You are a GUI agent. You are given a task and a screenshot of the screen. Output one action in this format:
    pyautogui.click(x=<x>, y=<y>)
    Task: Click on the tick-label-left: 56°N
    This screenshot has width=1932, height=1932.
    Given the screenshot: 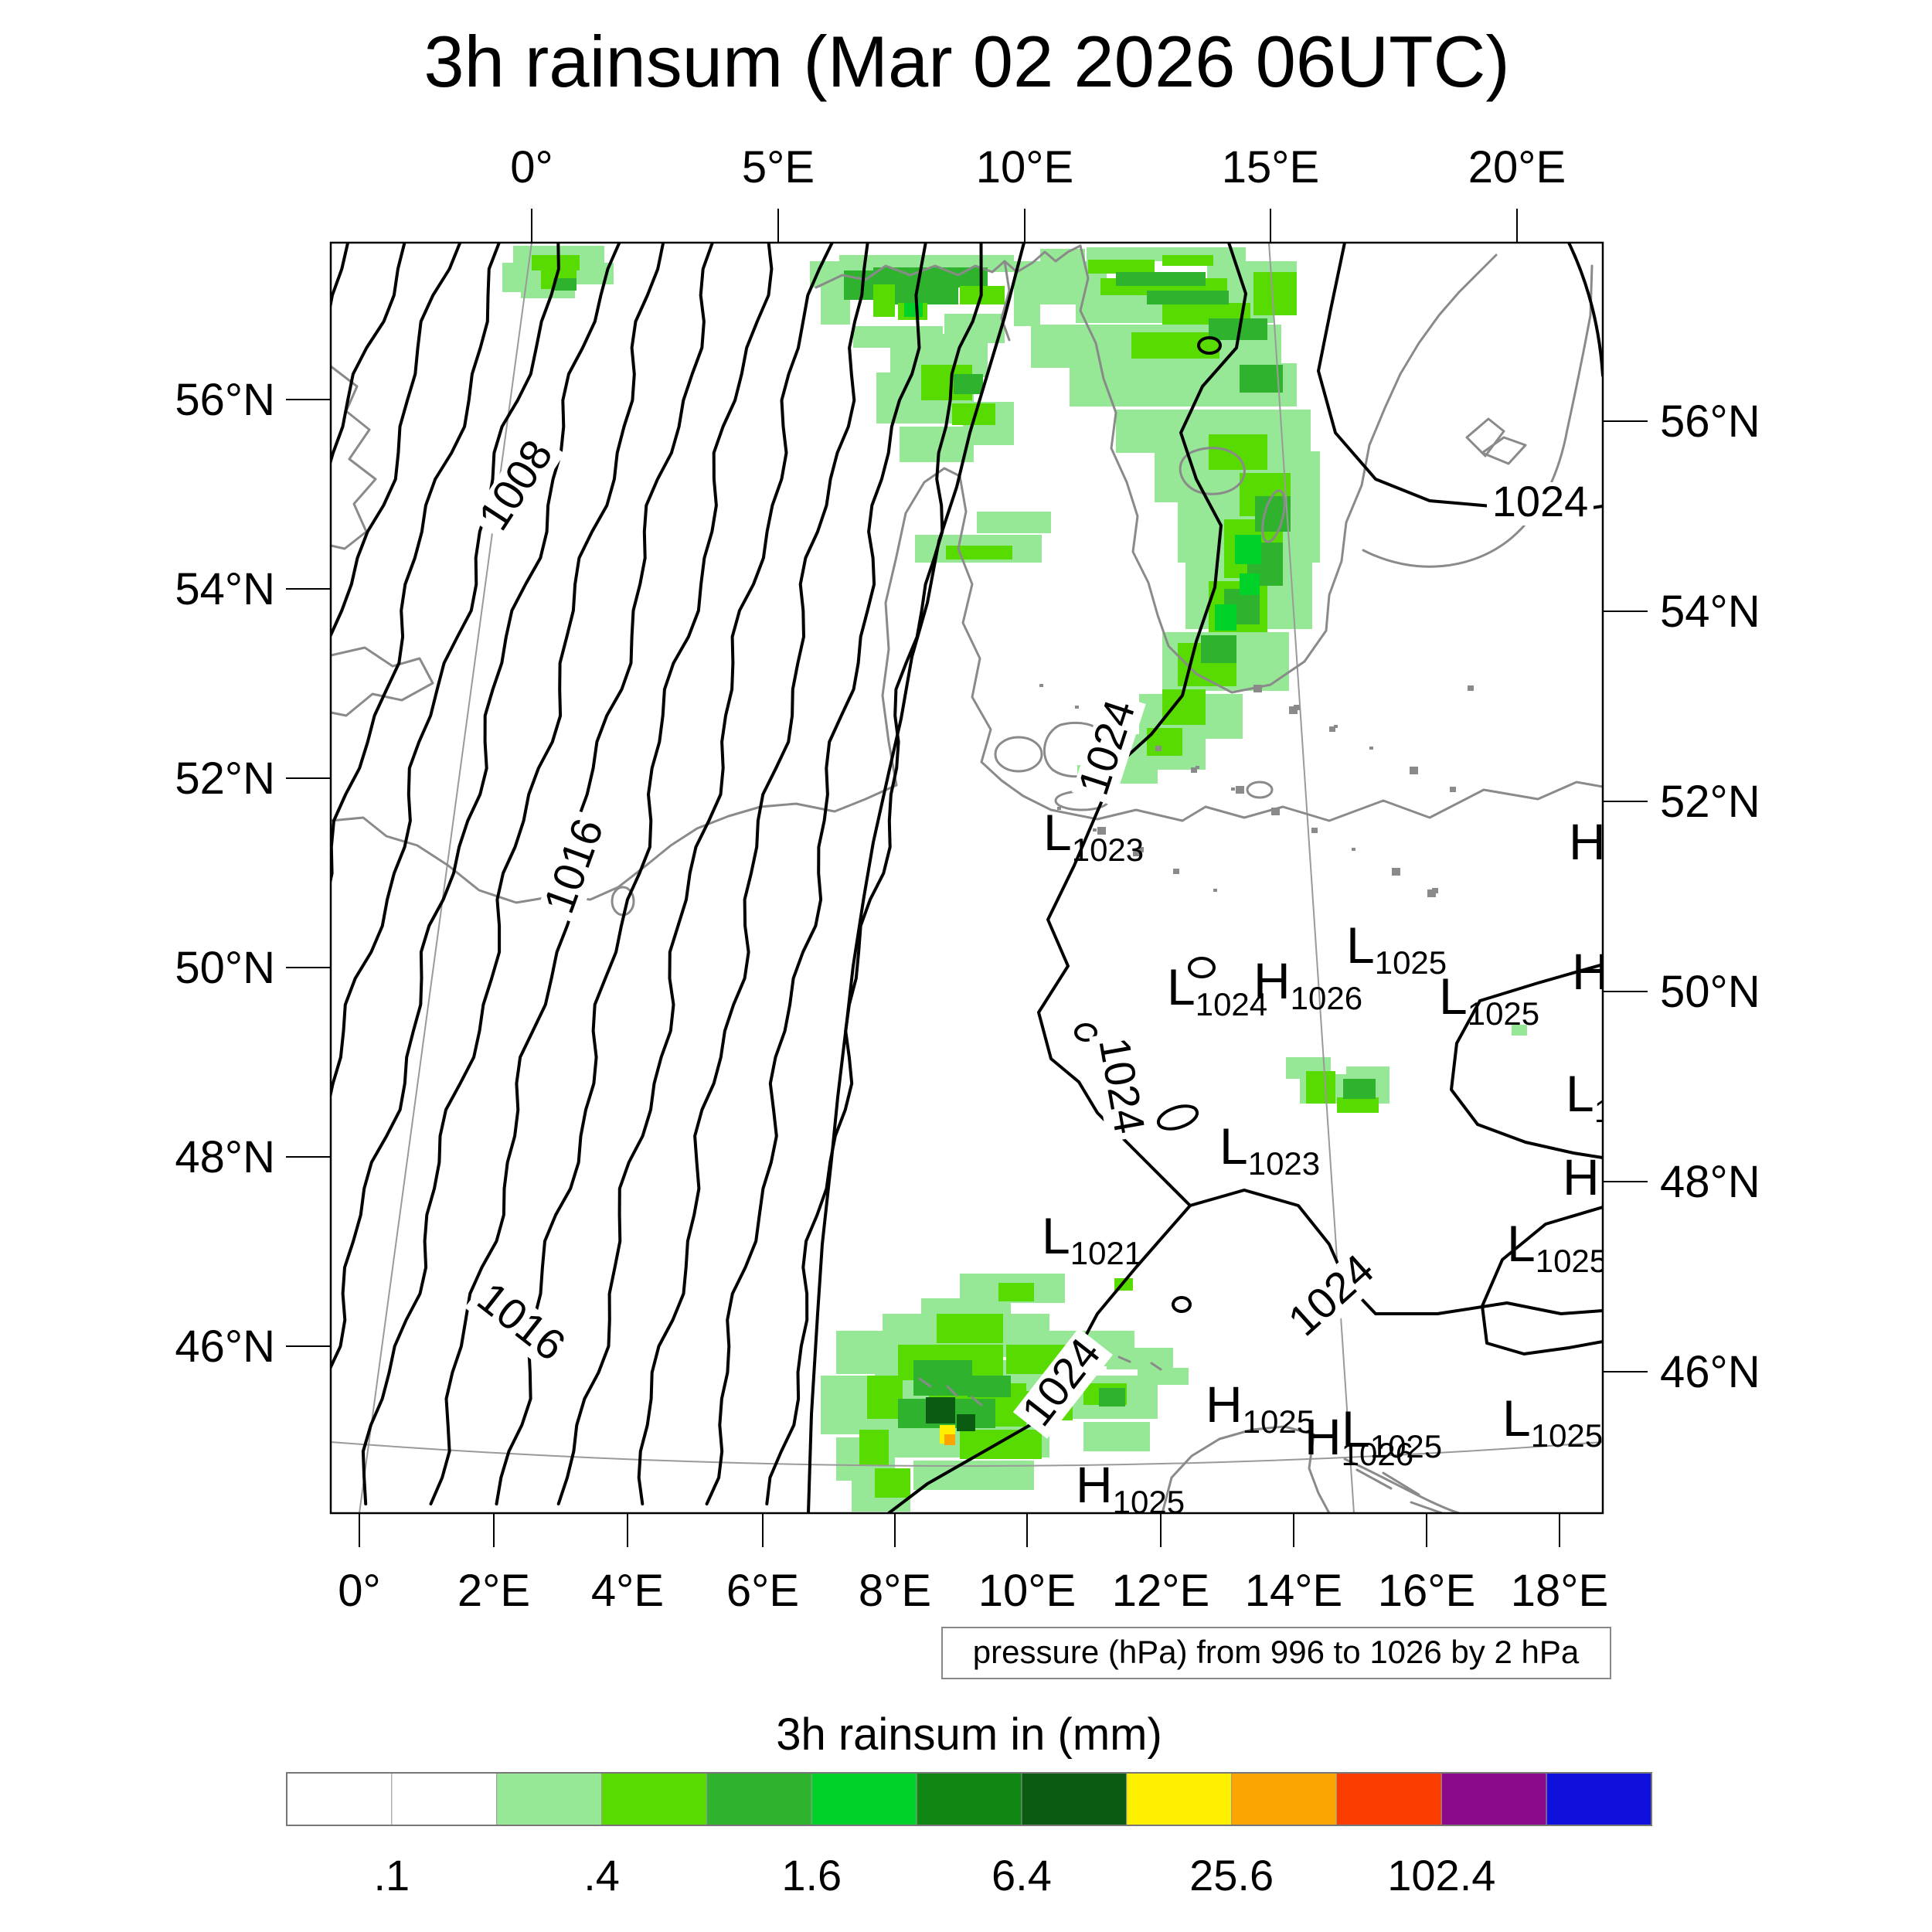 What is the action you would take?
    pyautogui.click(x=225, y=400)
    